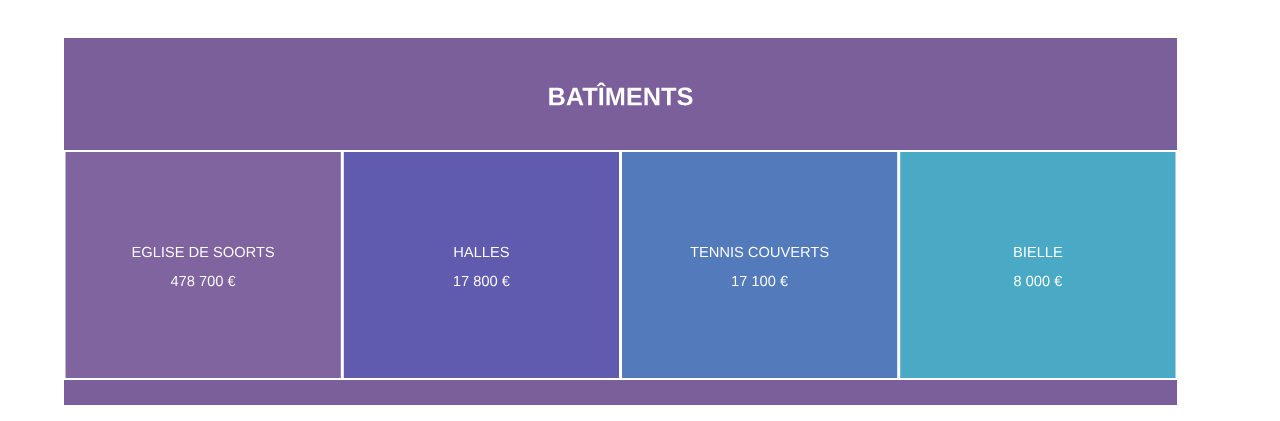 The height and width of the screenshot is (421, 1280). What do you see at coordinates (203, 252) in the screenshot?
I see `category-label: EGLISE DE SOORTS` at bounding box center [203, 252].